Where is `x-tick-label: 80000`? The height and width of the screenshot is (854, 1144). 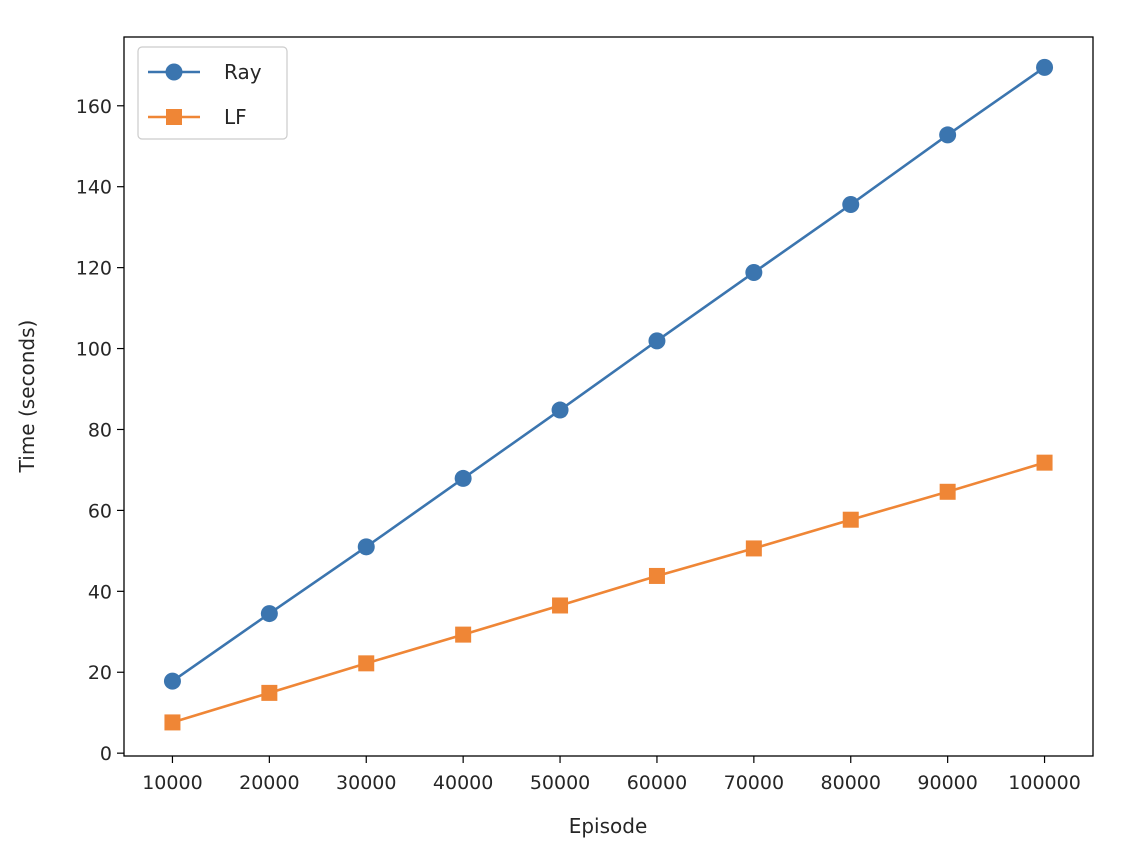
x-tick-label: 80000 is located at coordinates (851, 783).